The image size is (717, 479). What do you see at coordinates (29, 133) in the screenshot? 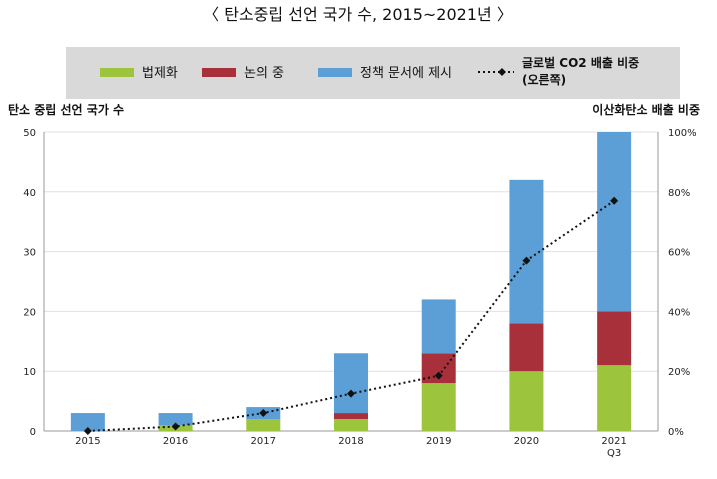
I see `y-left-tick-label: 50` at bounding box center [29, 133].